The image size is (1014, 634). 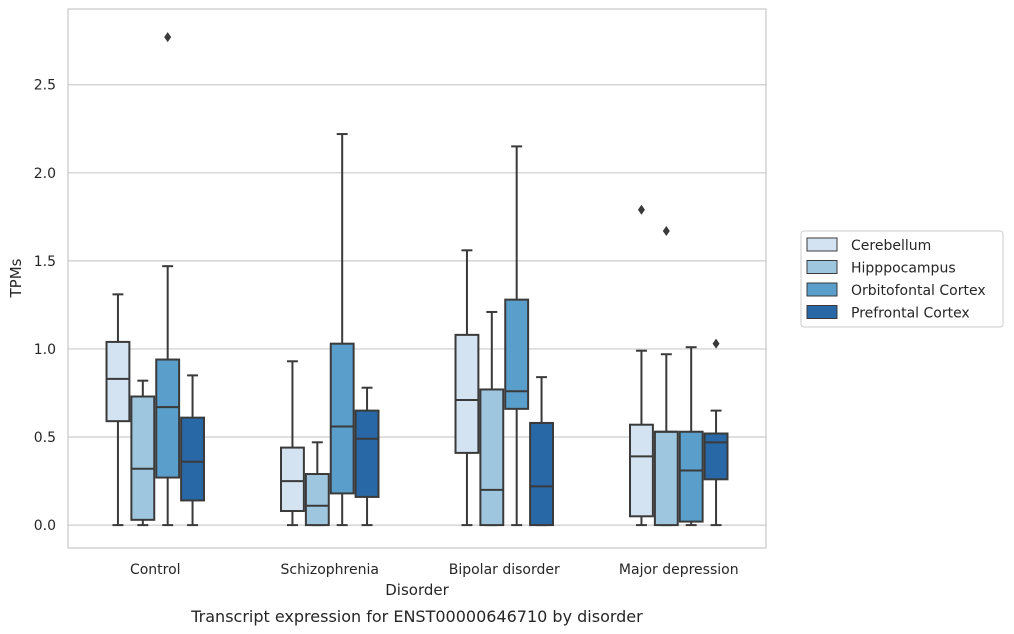 I want to click on legend-frame, so click(x=902, y=279).